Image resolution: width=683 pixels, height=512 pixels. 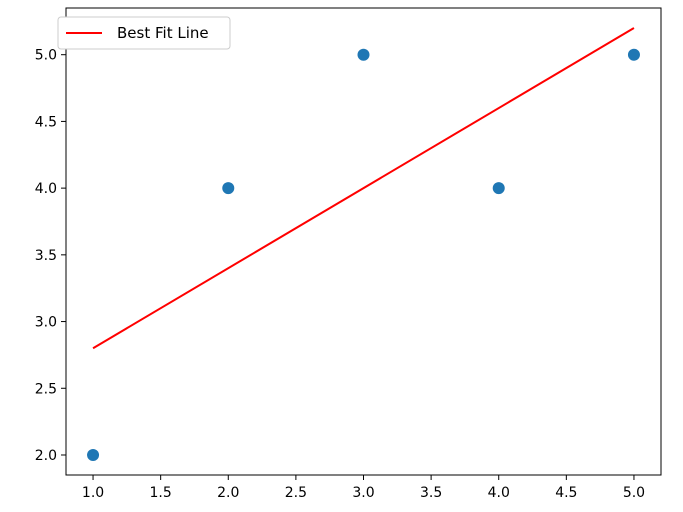 I want to click on y-tick-label: 3.0, so click(x=46, y=323).